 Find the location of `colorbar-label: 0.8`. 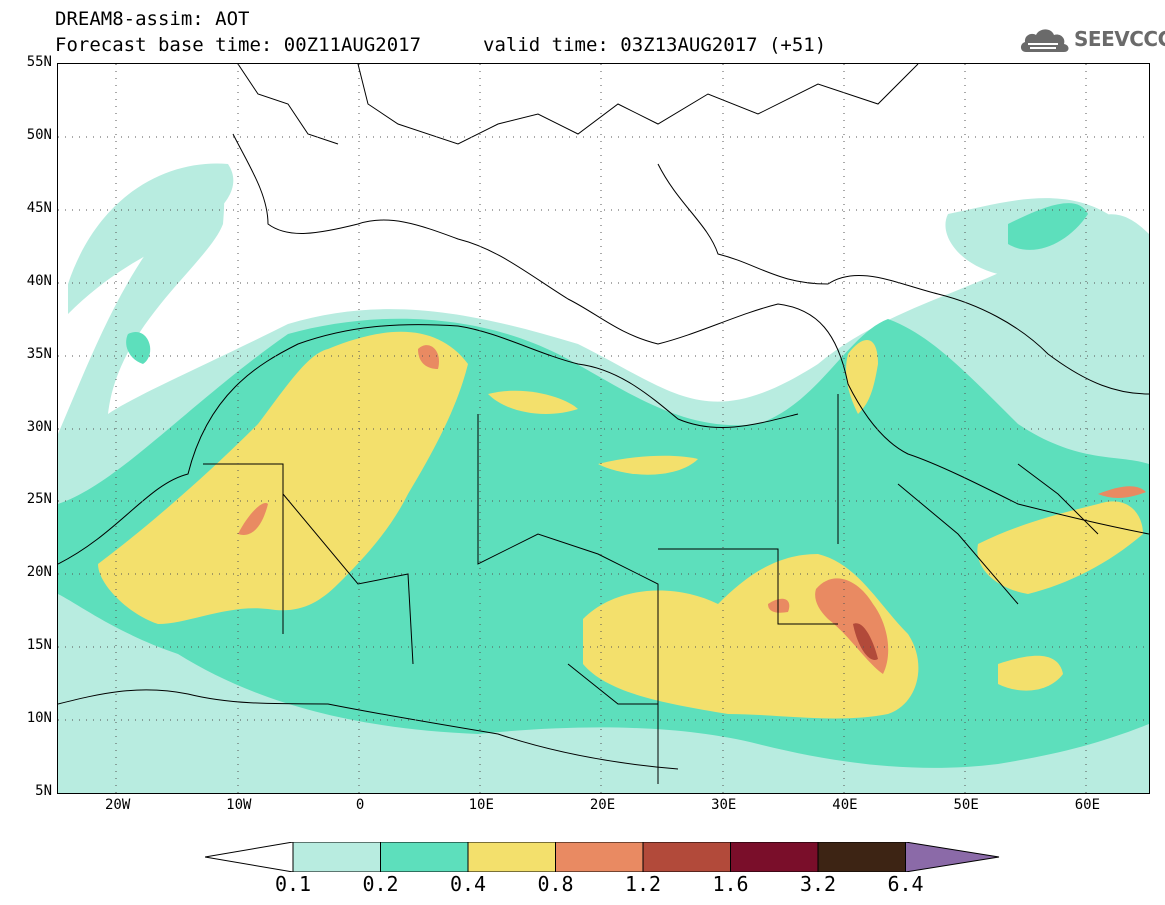

colorbar-label: 0.8 is located at coordinates (555, 884).